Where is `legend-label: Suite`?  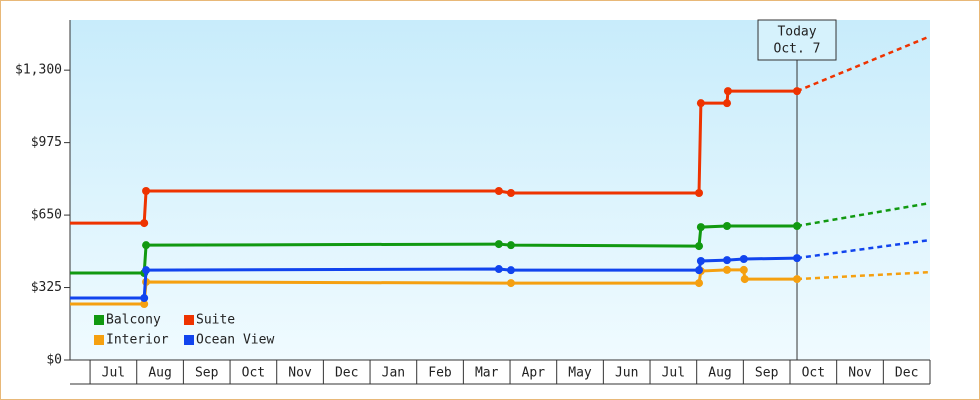
legend-label: Suite is located at coordinates (215, 320).